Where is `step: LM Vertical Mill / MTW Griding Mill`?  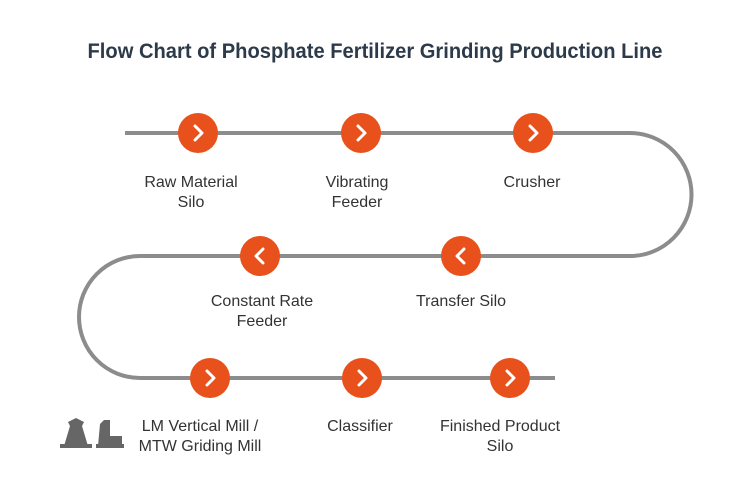 step: LM Vertical Mill / MTW Griding Mill is located at coordinates (200, 406).